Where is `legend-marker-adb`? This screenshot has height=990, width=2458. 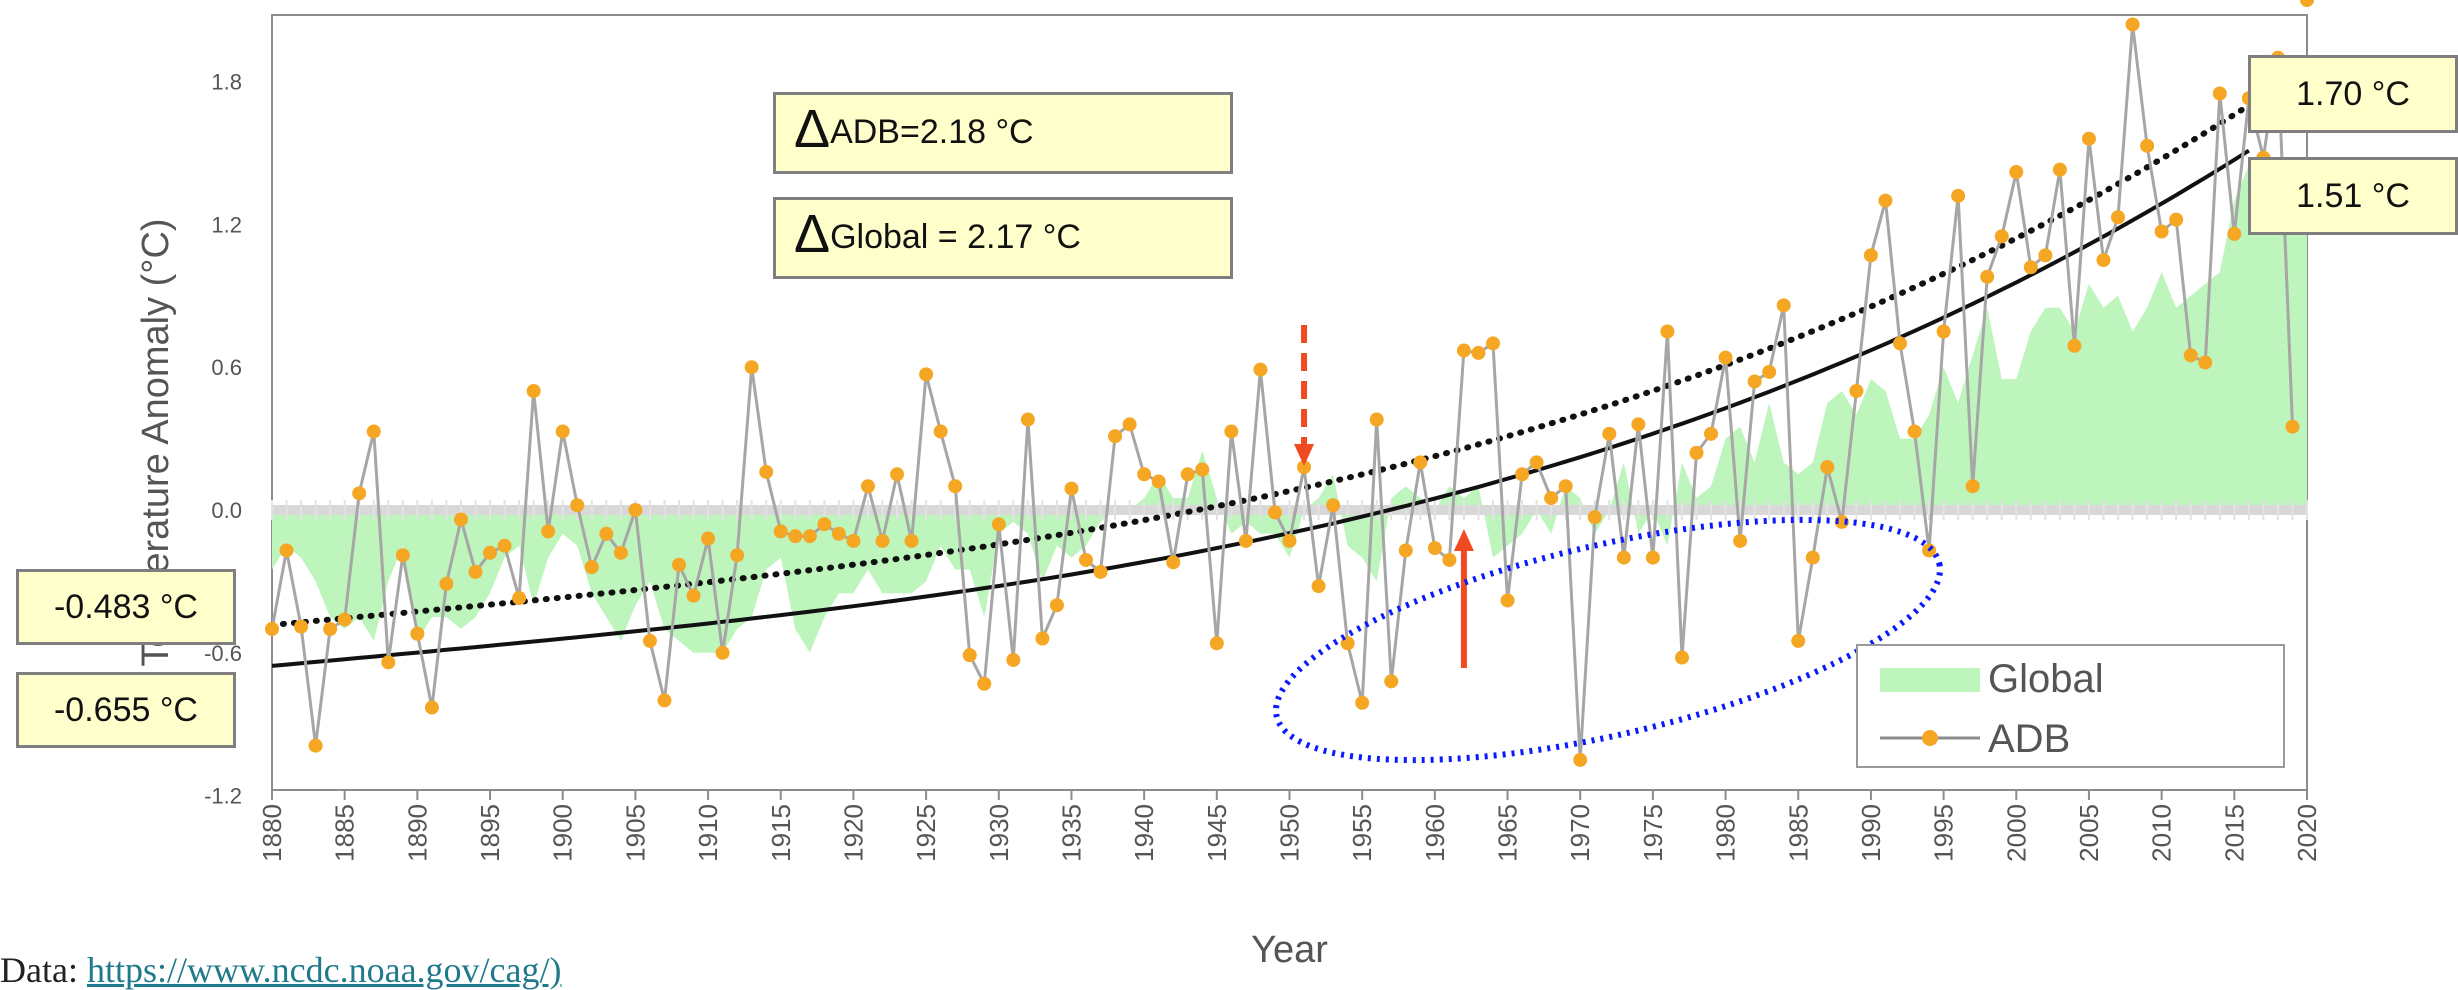
legend-marker-adb is located at coordinates (1930, 738).